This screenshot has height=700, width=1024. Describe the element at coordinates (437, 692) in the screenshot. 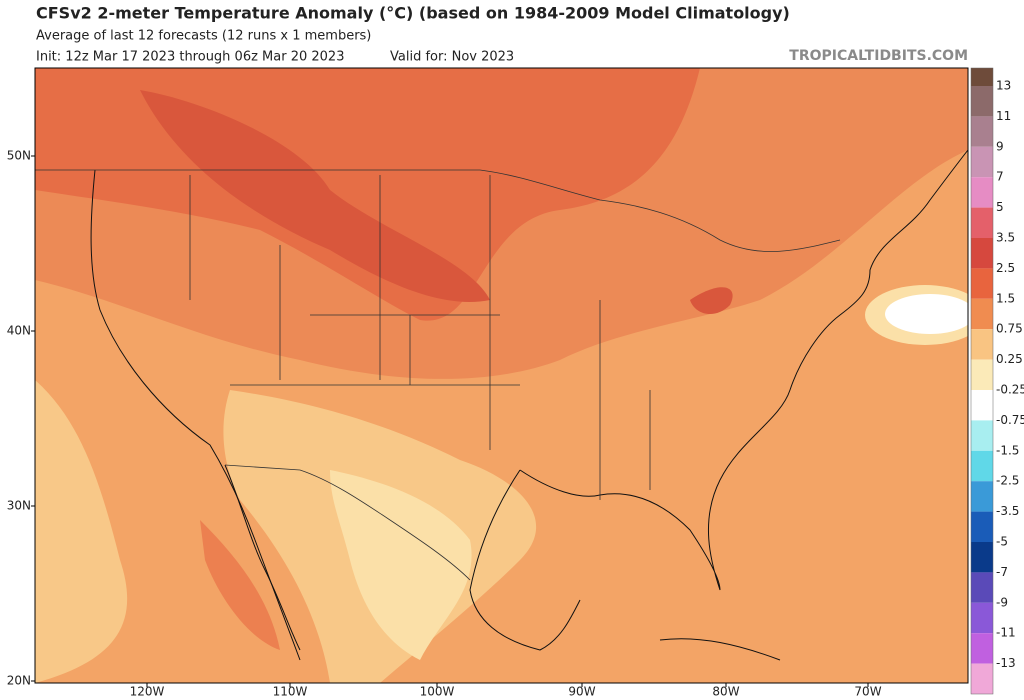

I see `lon-label: 100W` at that location.